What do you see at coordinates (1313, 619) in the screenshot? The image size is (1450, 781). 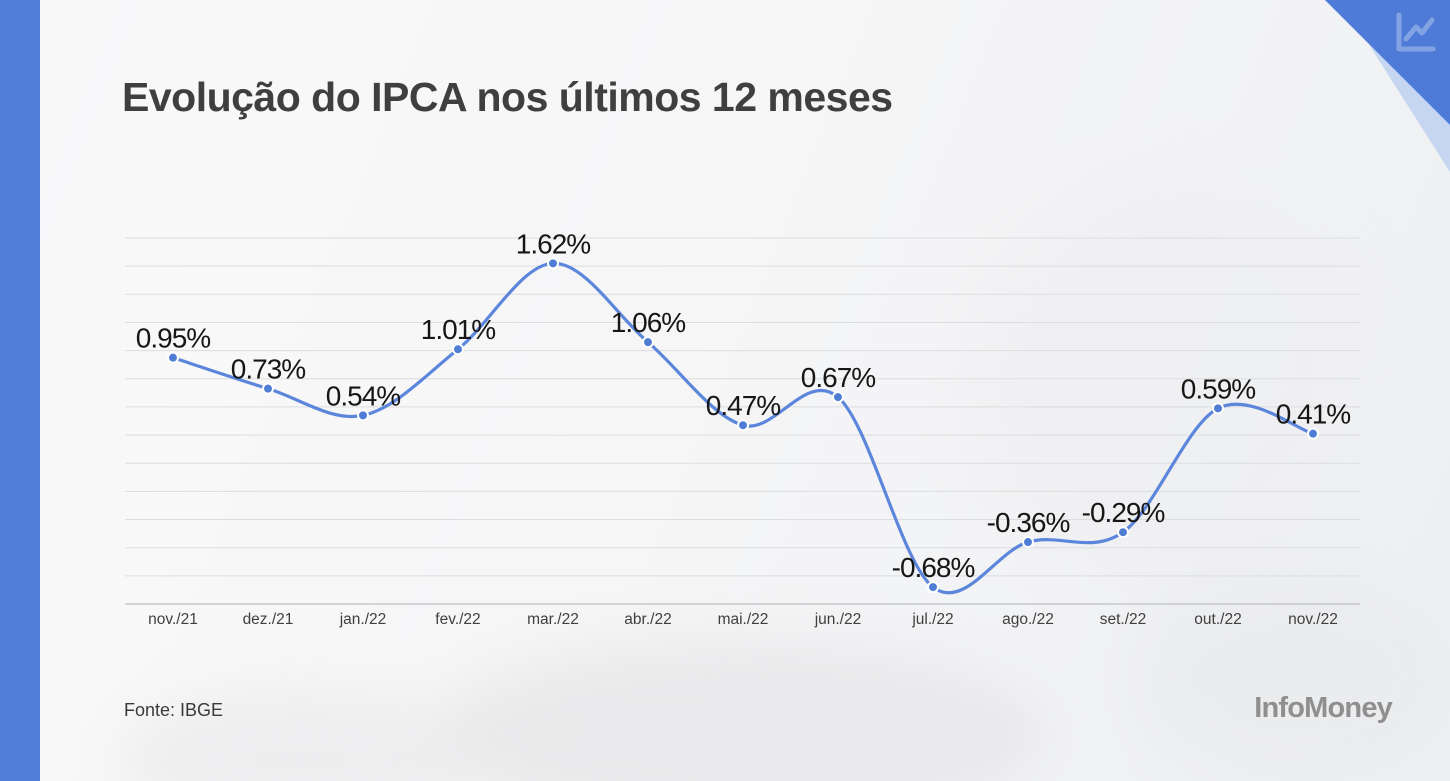 I see `x-axis-tick-label: nov./22` at bounding box center [1313, 619].